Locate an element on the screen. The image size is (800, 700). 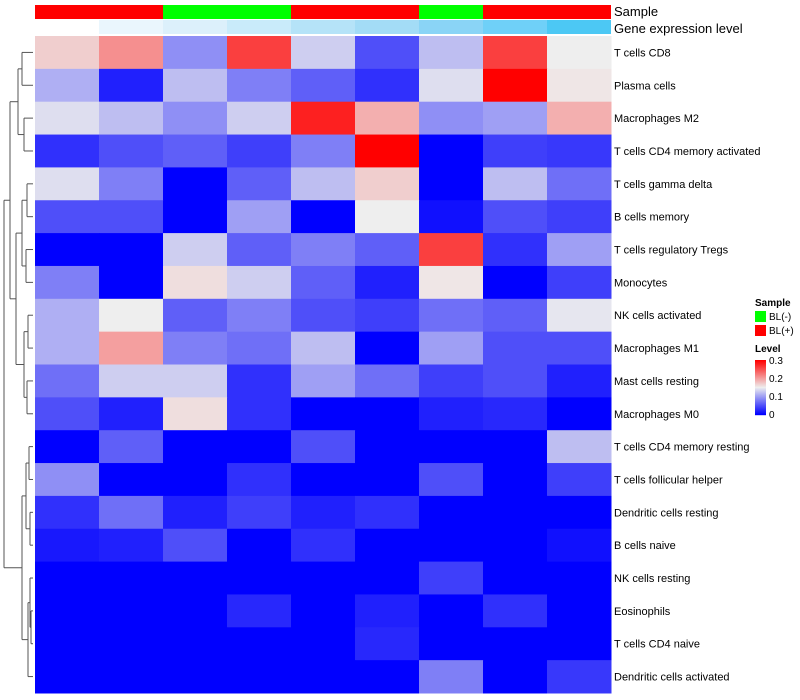
legend-title-level: Level is located at coordinates (768, 349).